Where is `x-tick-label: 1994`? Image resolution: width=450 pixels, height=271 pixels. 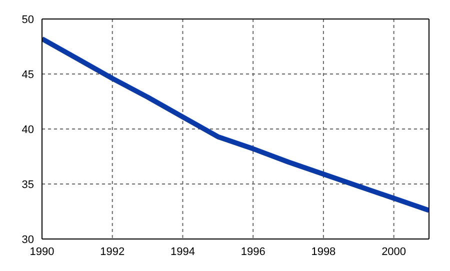
x-tick-label: 1994 is located at coordinates (182, 252).